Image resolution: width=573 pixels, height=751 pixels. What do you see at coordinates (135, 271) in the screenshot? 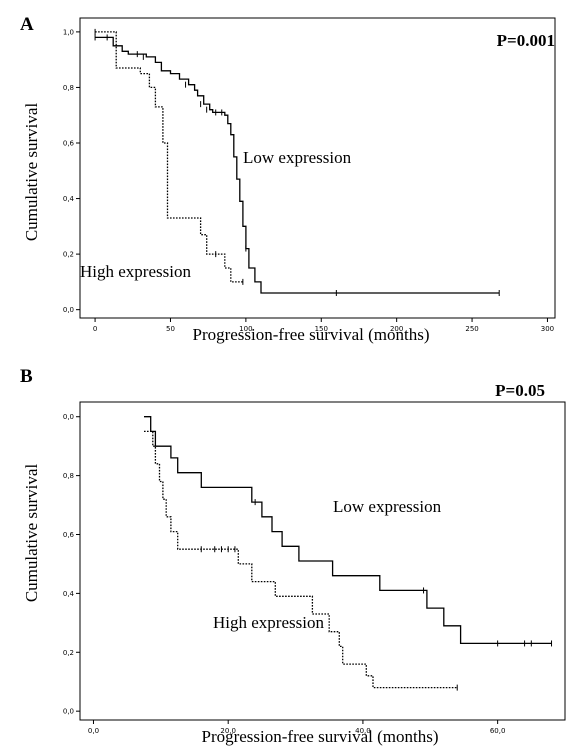
I see `panel-a-high-label: High expression` at bounding box center [135, 271].